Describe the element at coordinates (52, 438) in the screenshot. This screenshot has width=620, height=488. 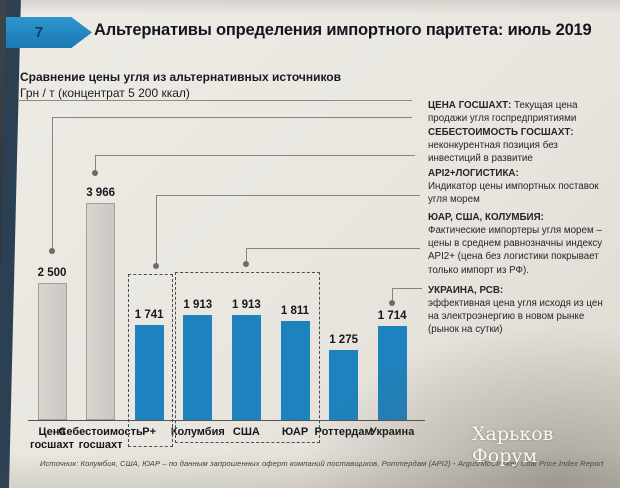
I see `category-label: Цена госшахт` at that location.